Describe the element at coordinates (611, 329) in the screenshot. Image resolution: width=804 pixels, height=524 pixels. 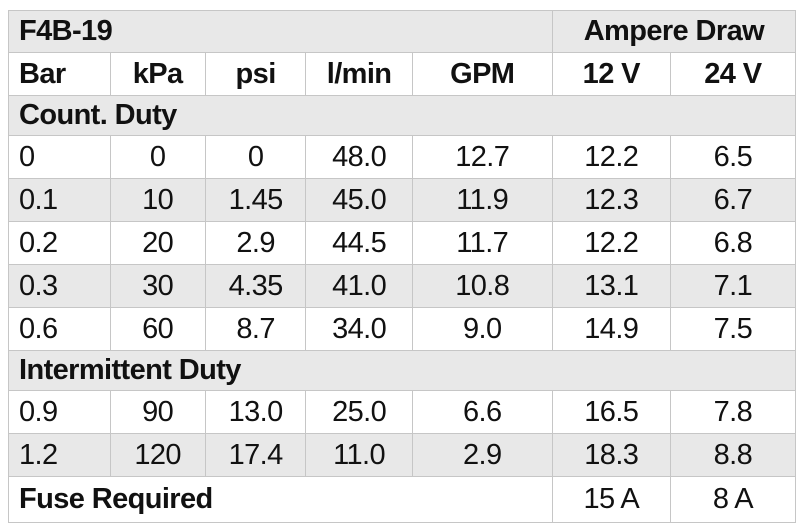
I see `data-cell: 14.9` at that location.